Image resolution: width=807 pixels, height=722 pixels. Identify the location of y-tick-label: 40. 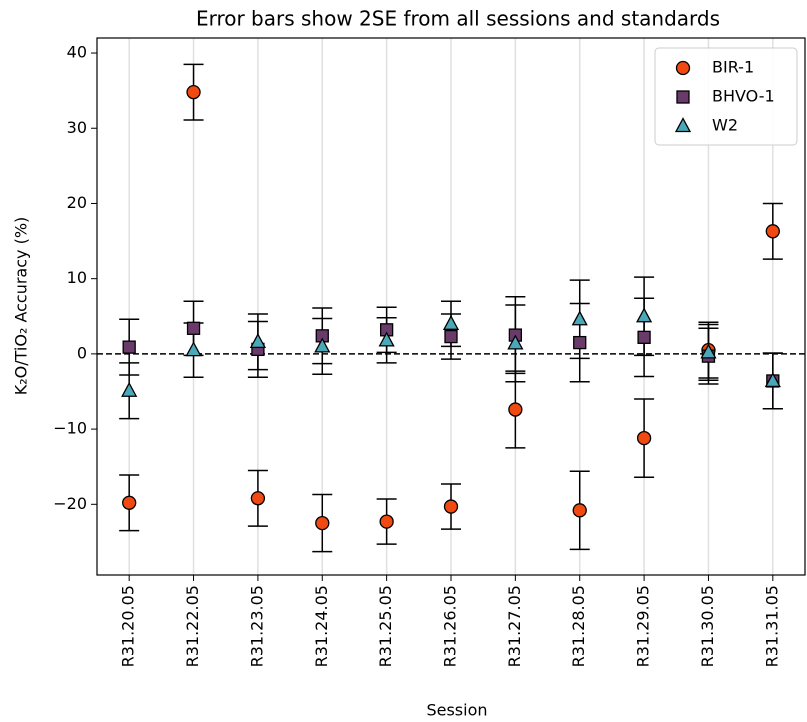
(77, 52).